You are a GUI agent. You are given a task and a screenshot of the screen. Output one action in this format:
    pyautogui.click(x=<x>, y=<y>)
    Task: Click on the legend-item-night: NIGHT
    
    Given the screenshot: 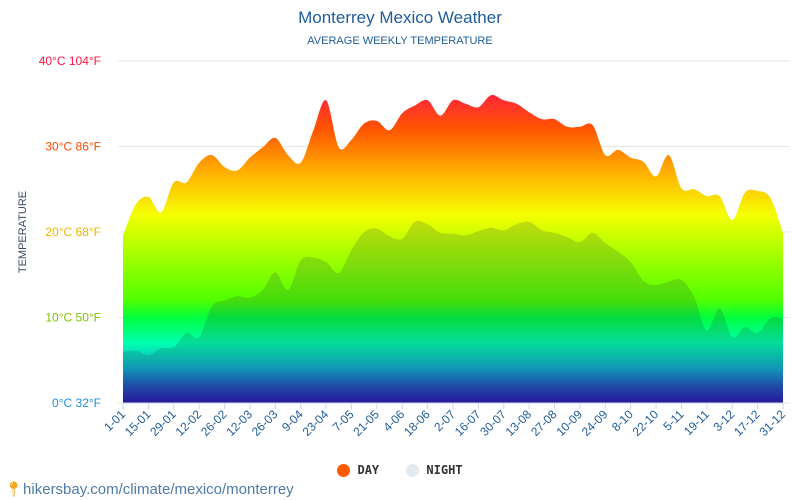 What is the action you would take?
    pyautogui.click(x=434, y=470)
    